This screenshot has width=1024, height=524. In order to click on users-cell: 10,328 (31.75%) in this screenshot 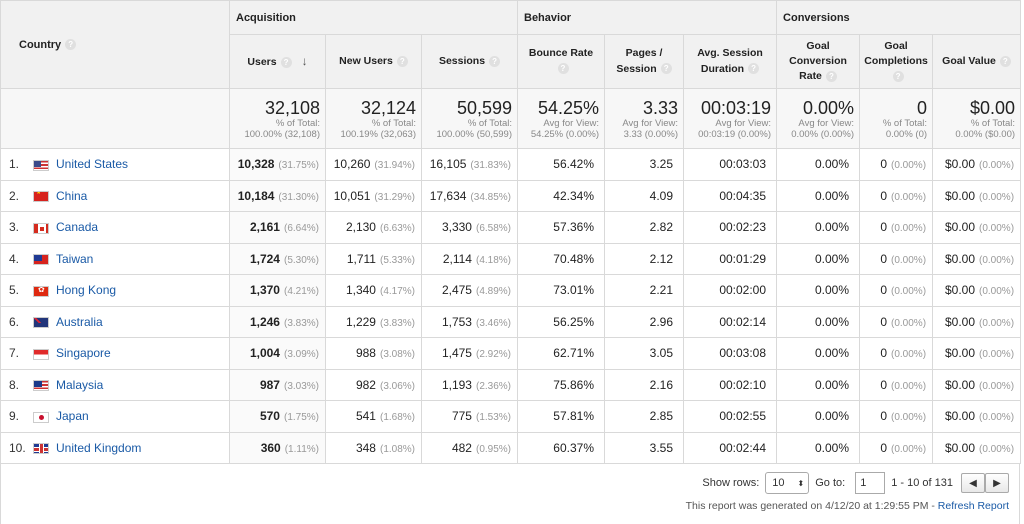, I will do `click(277, 164)`.